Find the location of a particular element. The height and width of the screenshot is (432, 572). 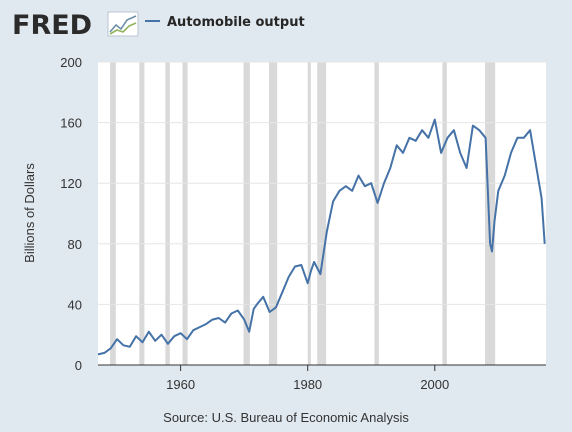

y-tick-label: 40 is located at coordinates (75, 304).